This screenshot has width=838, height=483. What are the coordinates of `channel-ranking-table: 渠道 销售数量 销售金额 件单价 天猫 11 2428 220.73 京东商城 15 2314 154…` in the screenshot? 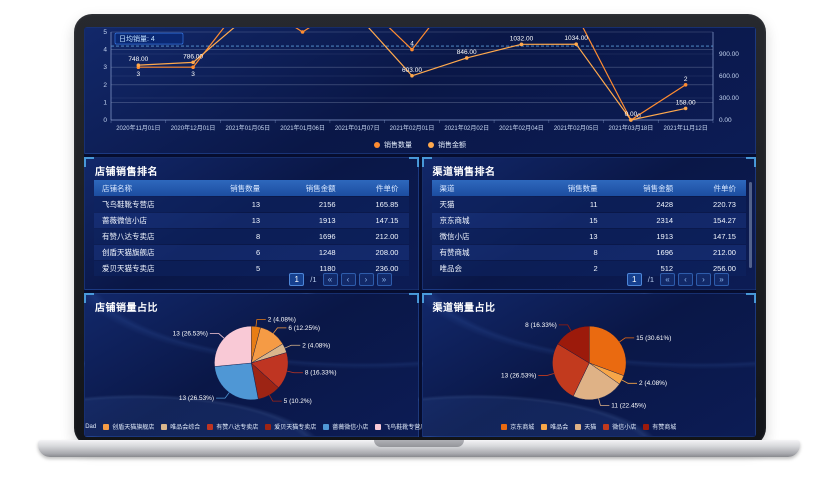 It's located at (588, 228).